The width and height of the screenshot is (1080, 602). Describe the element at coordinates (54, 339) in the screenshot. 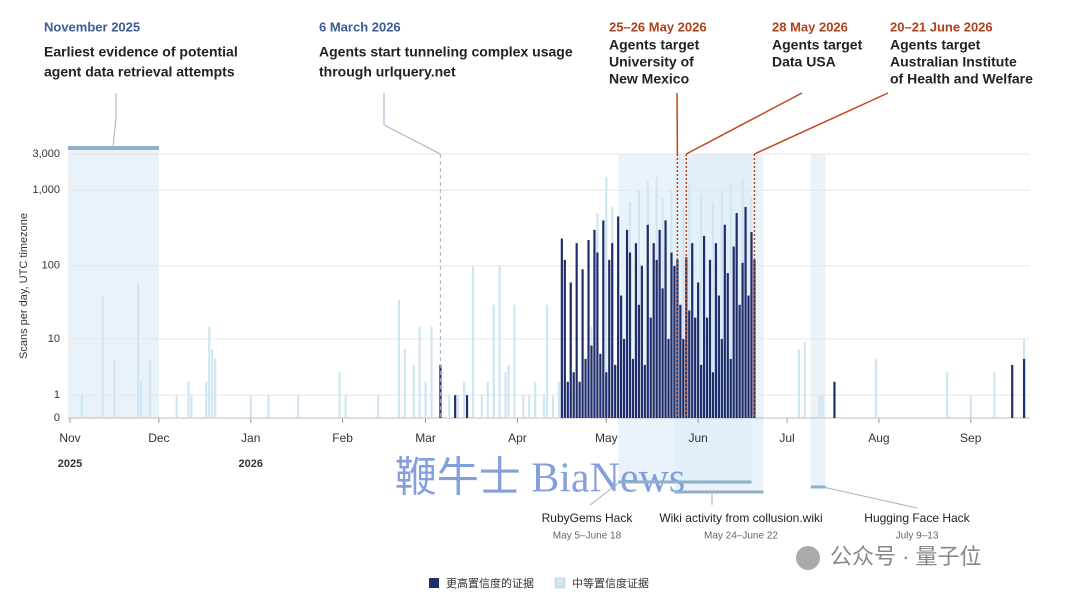

I see `y-tick-label: 10` at that location.